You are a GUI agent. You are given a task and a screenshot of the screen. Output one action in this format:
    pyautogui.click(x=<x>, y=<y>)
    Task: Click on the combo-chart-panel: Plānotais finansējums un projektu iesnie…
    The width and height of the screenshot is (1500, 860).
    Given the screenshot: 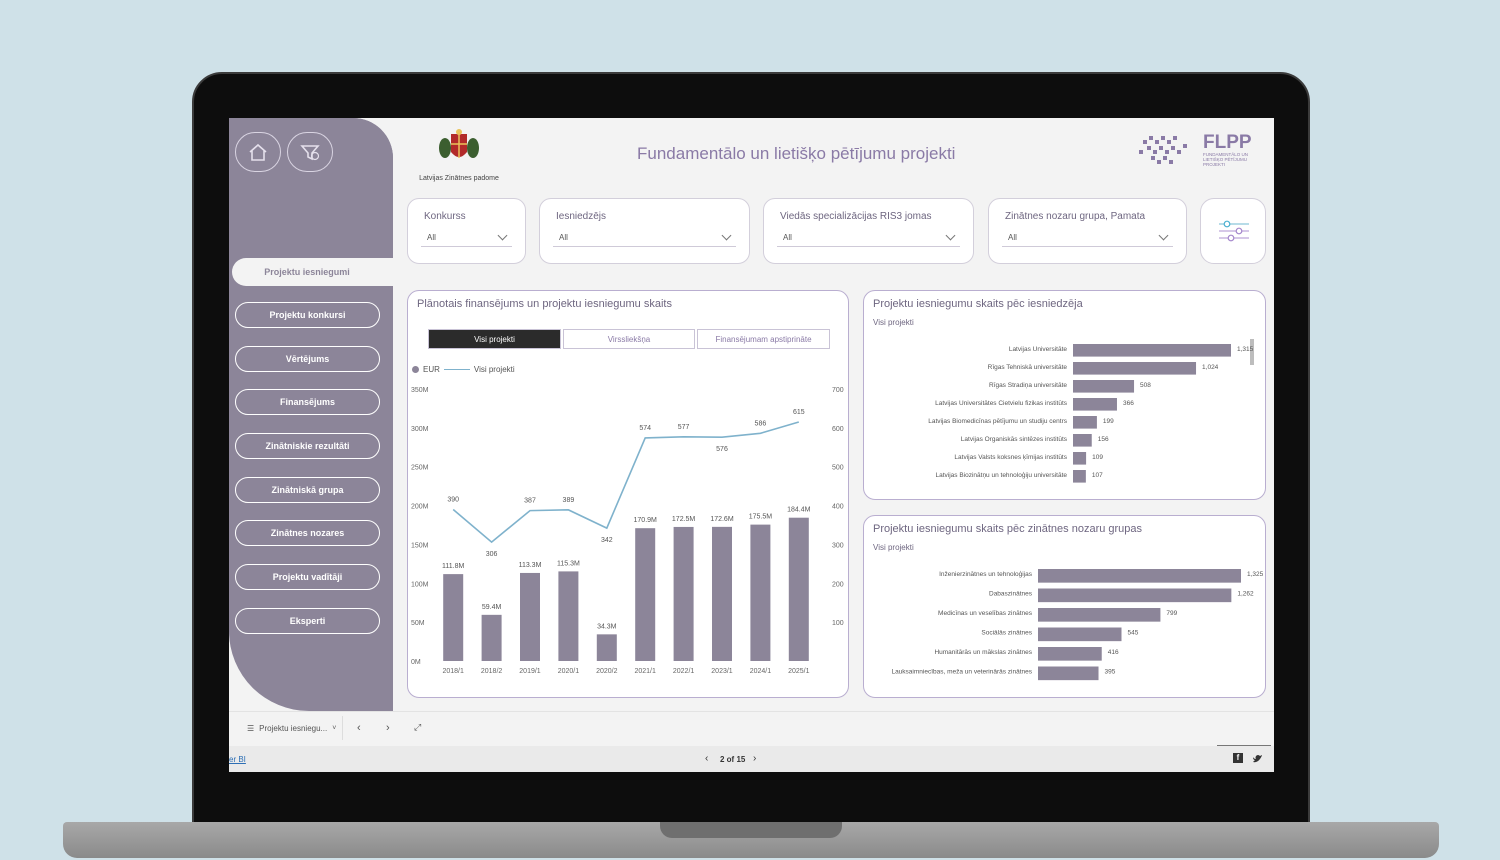 What is the action you would take?
    pyautogui.click(x=628, y=494)
    